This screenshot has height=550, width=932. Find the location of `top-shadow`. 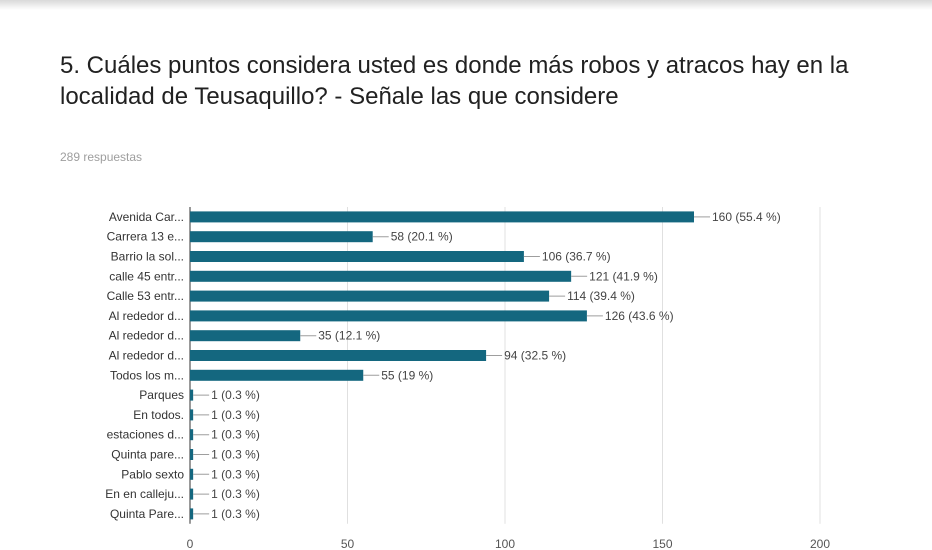

top-shadow is located at coordinates (466, 5).